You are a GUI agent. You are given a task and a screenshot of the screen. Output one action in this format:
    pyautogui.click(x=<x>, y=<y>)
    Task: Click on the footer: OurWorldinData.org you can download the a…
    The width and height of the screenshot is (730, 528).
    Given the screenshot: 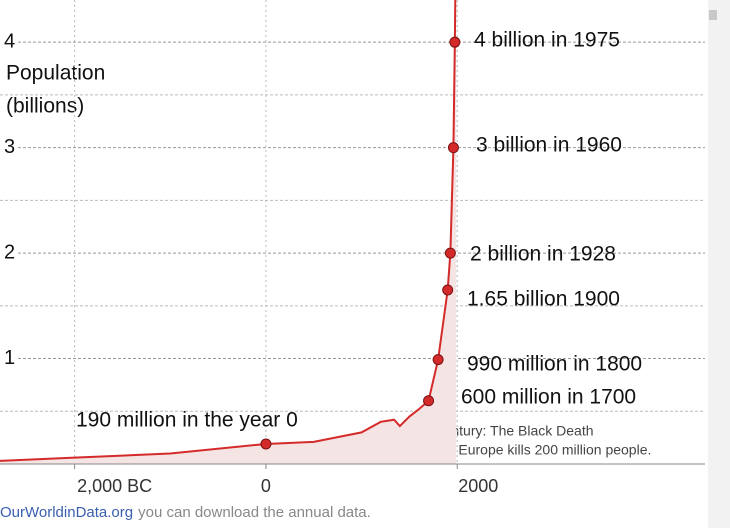 What is the action you would take?
    pyautogui.click(x=185, y=512)
    